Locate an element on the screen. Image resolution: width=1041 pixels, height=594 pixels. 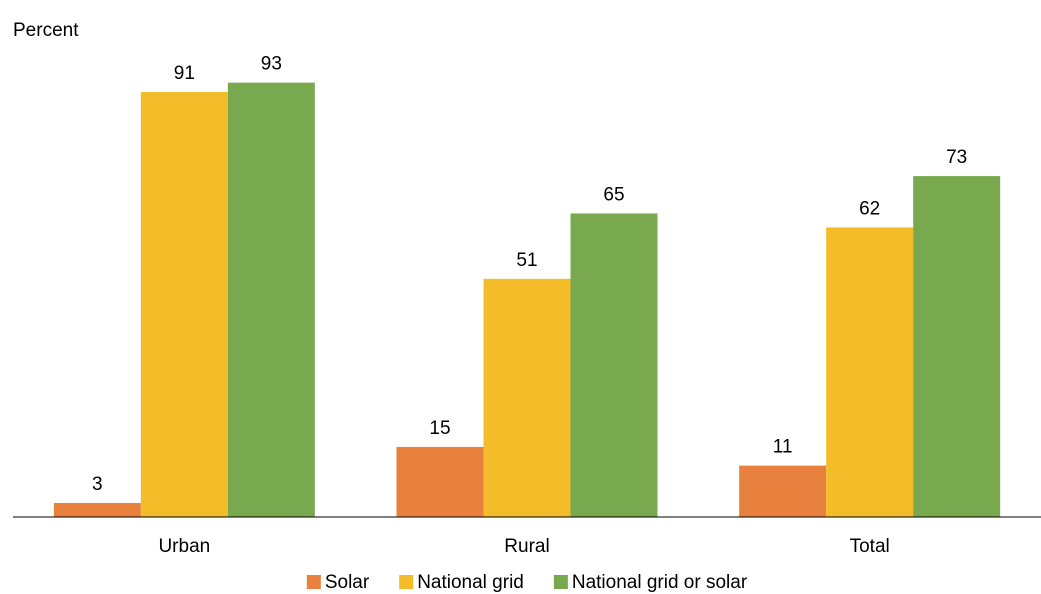
data-label: 51 is located at coordinates (526, 260).